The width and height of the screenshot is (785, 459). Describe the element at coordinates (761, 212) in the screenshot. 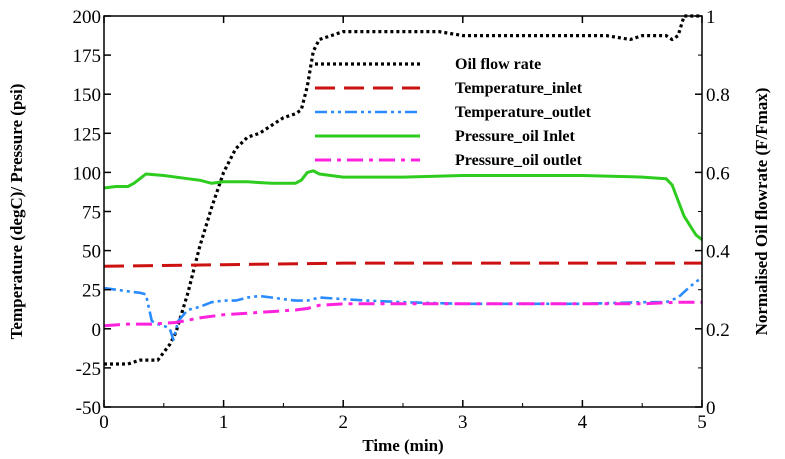

I see `right-y-axis-title: Normalised Oil flowrate (F/Fmax)` at that location.